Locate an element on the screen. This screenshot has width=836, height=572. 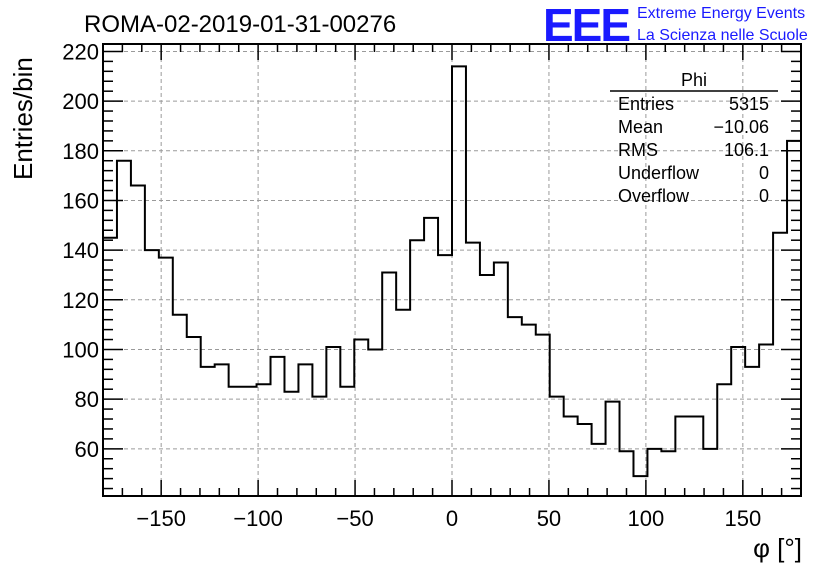
x-tick-label: 0 is located at coordinates (452, 518).